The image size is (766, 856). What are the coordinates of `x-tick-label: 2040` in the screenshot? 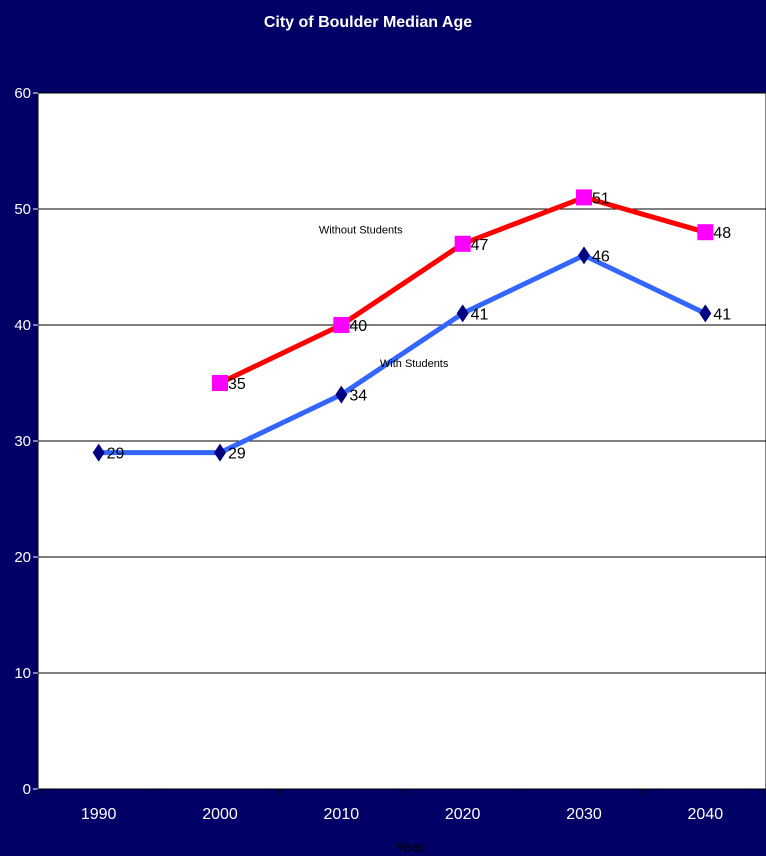 It's located at (706, 814).